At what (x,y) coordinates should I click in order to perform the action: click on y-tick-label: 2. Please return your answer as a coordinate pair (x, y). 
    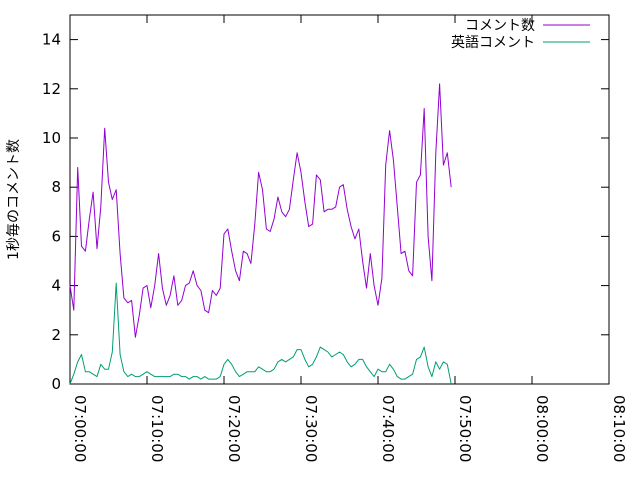
    Looking at the image, I should click on (56, 335).